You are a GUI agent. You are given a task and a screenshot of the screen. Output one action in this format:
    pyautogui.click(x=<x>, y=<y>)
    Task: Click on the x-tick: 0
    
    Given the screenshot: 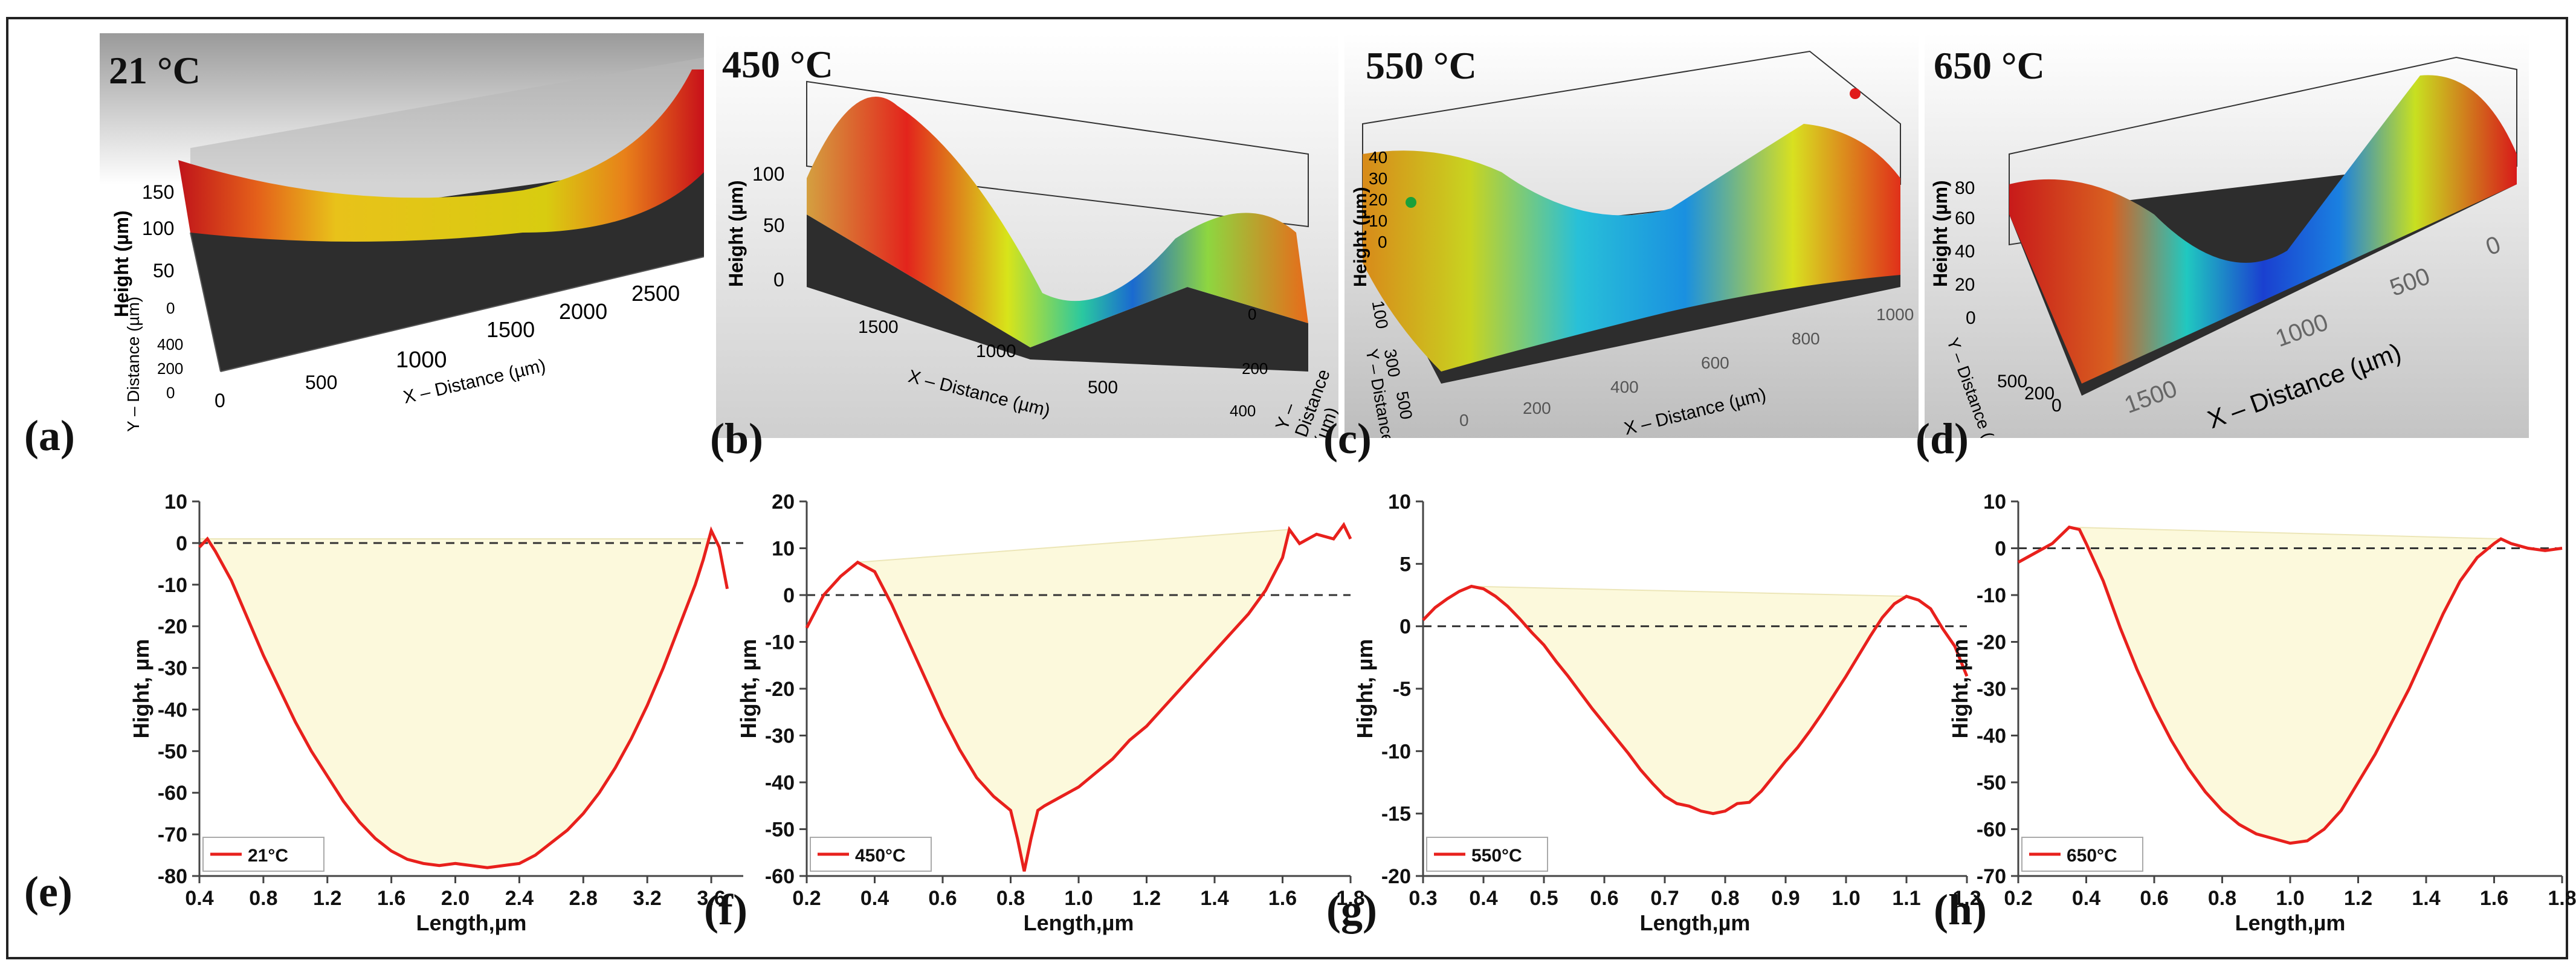 What is the action you would take?
    pyautogui.click(x=1464, y=420)
    